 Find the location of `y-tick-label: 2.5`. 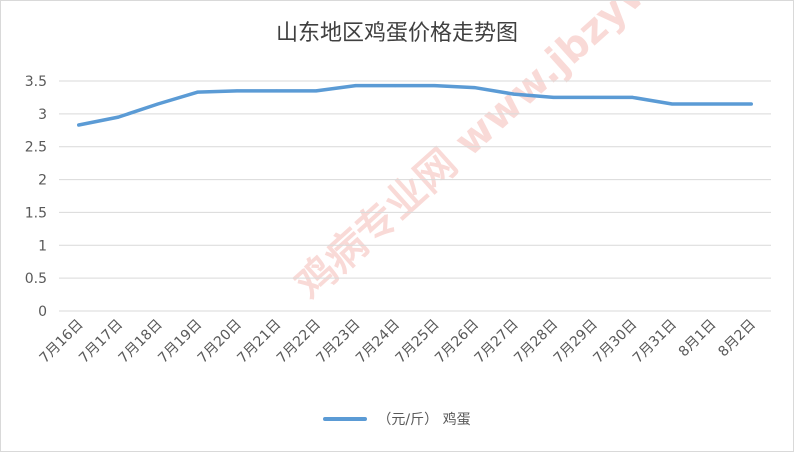

y-tick-label: 2.5 is located at coordinates (36, 148).